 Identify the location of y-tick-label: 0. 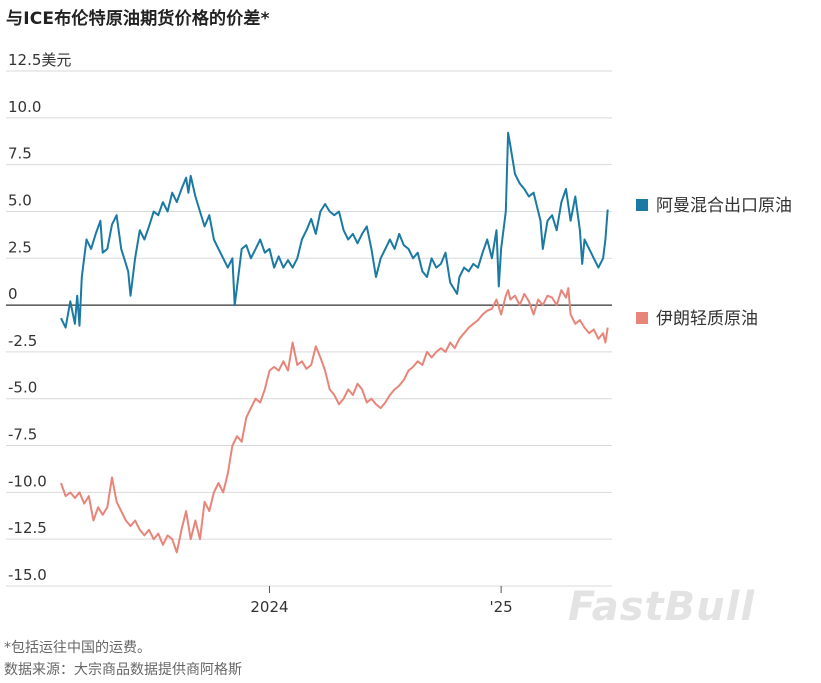
(13, 294).